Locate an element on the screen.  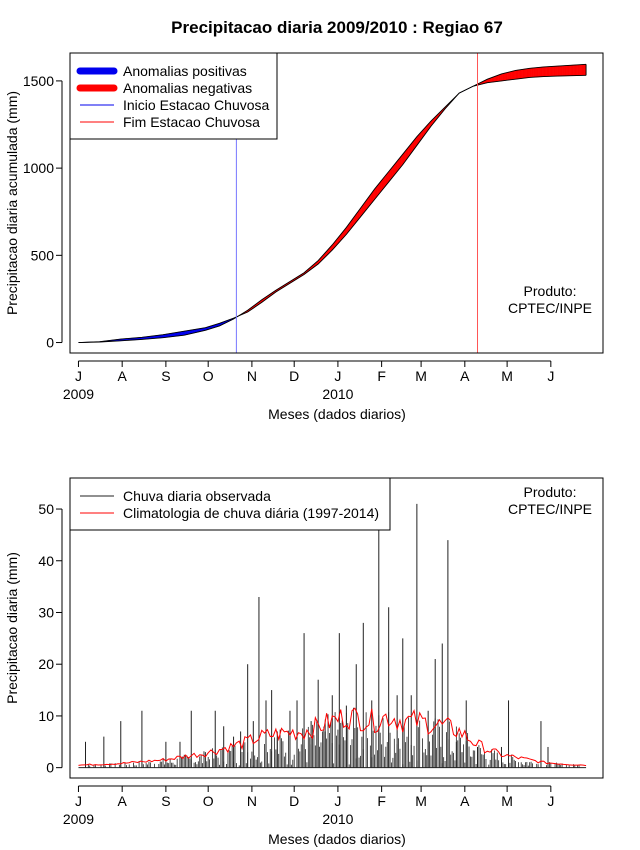
legend-label-end: Fim Estacao Chuvosa is located at coordinates (191, 122).